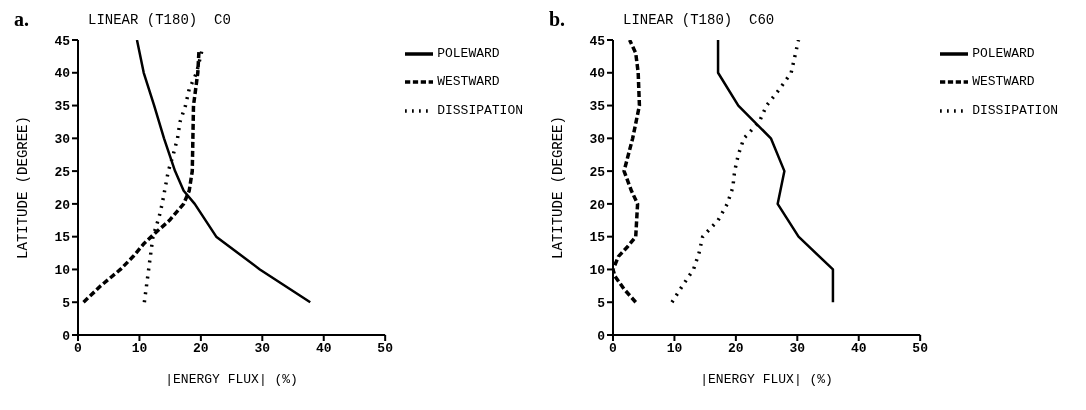  Describe the element at coordinates (699, 20) in the screenshot. I see `chart-title: LINEAR (T180) C60` at that location.